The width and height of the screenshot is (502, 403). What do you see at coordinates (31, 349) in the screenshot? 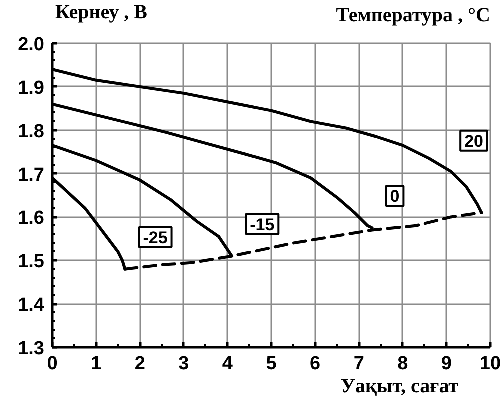
I see `y-tick-label: 1.3` at bounding box center [31, 349].